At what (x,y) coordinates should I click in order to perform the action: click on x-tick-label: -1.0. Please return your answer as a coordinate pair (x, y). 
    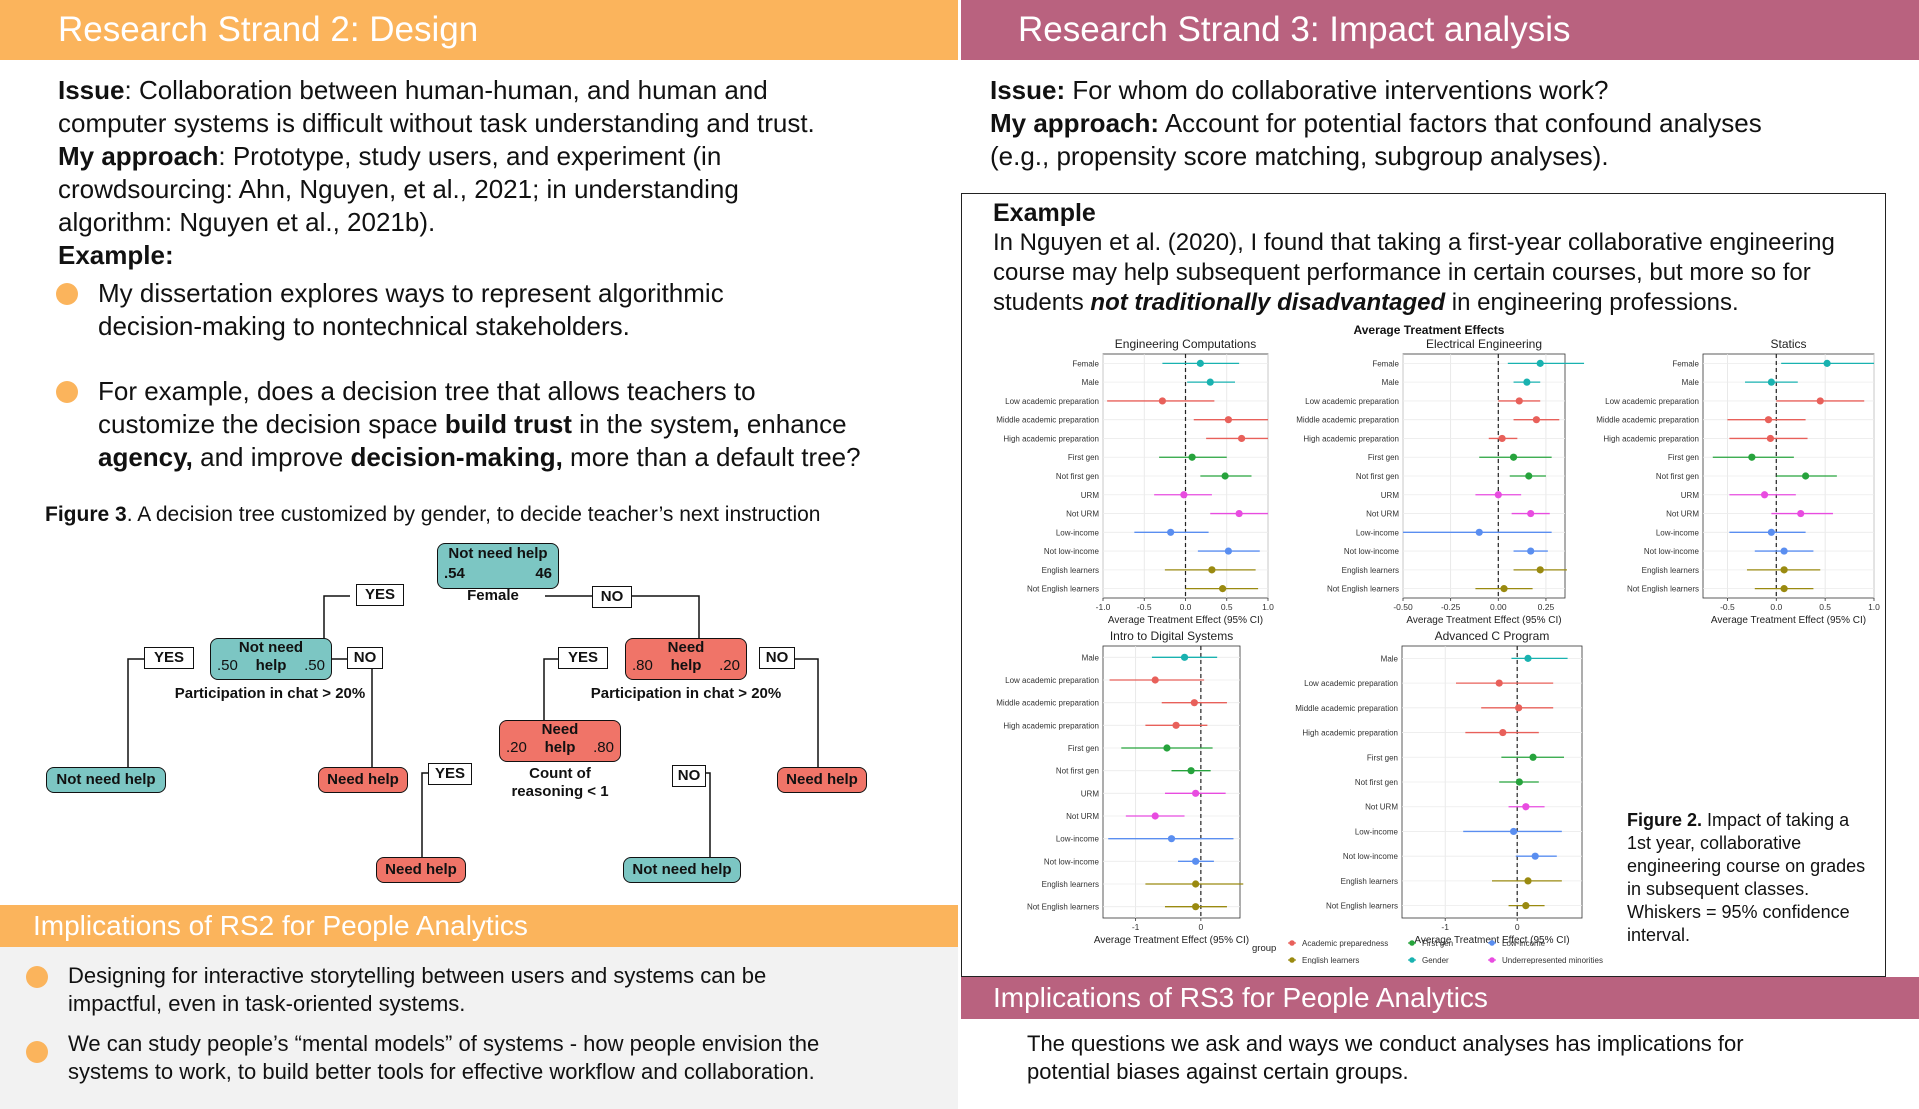
    Looking at the image, I should click on (1103, 607).